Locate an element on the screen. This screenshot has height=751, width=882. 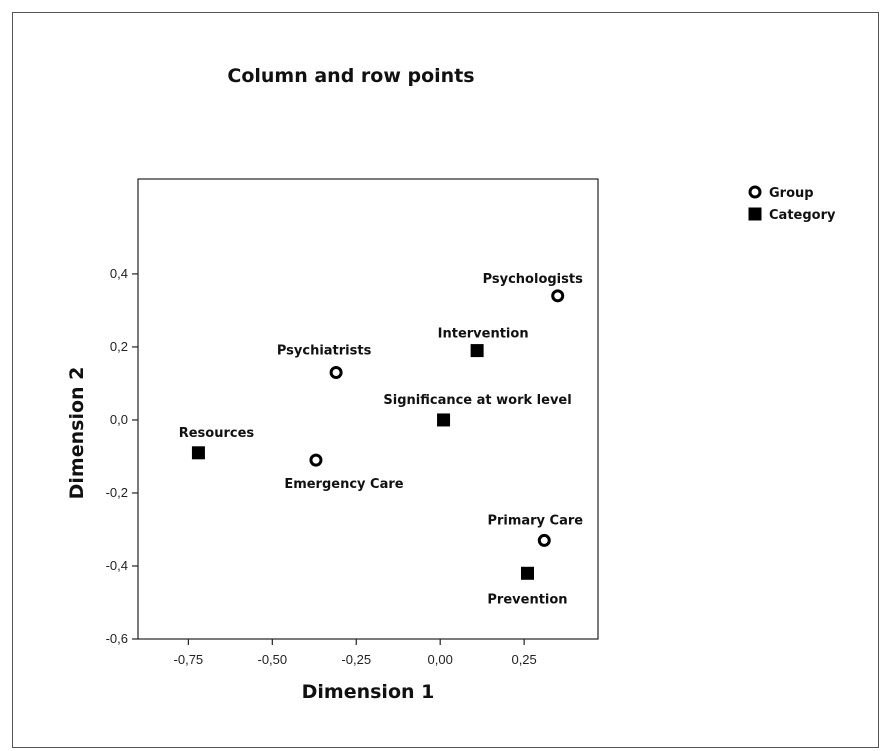
x-axis: -0,75 -0,50 -0,25 0,00 0,25 is located at coordinates (355, 653).